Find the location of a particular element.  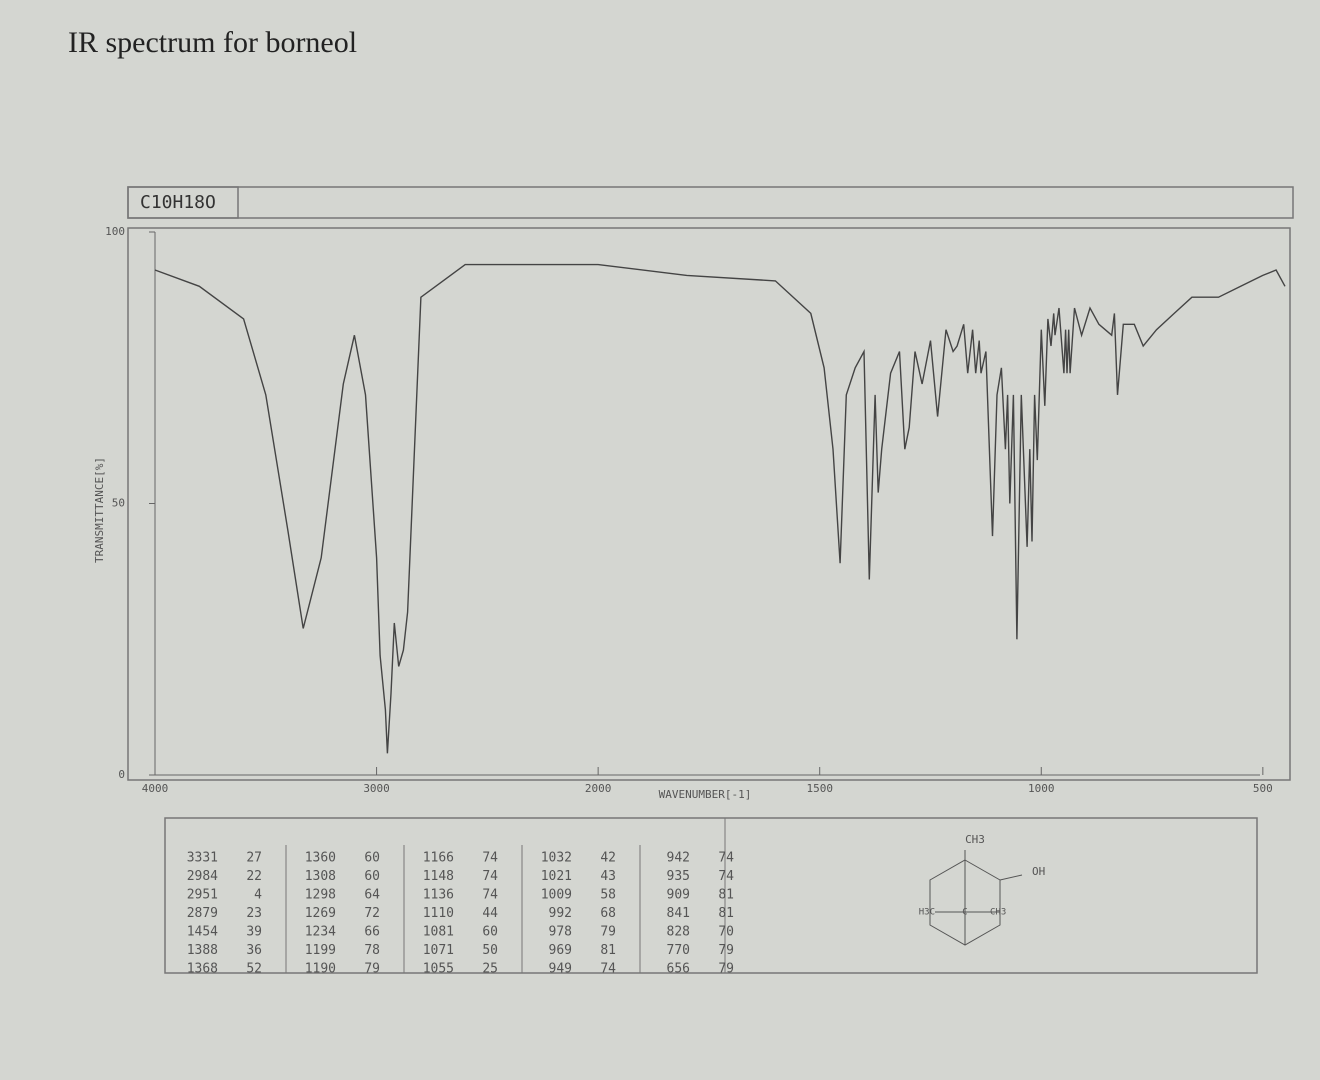

peak-transmittance: 68 is located at coordinates (608, 913).